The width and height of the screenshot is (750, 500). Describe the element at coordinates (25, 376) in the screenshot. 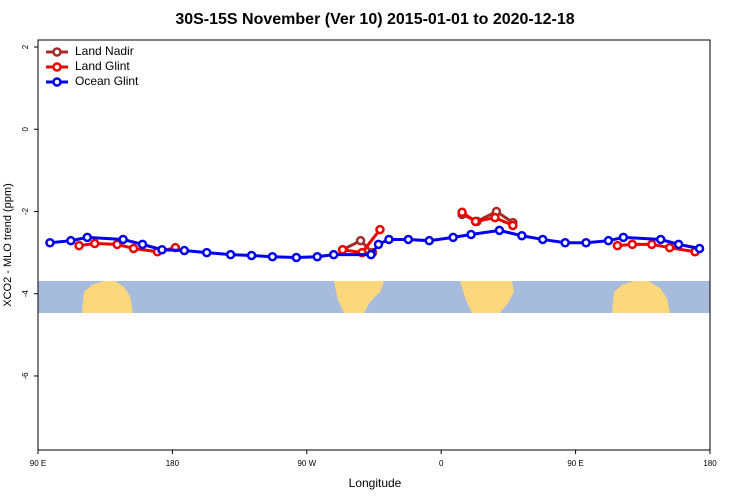

I see `y-tick-label: -6` at that location.